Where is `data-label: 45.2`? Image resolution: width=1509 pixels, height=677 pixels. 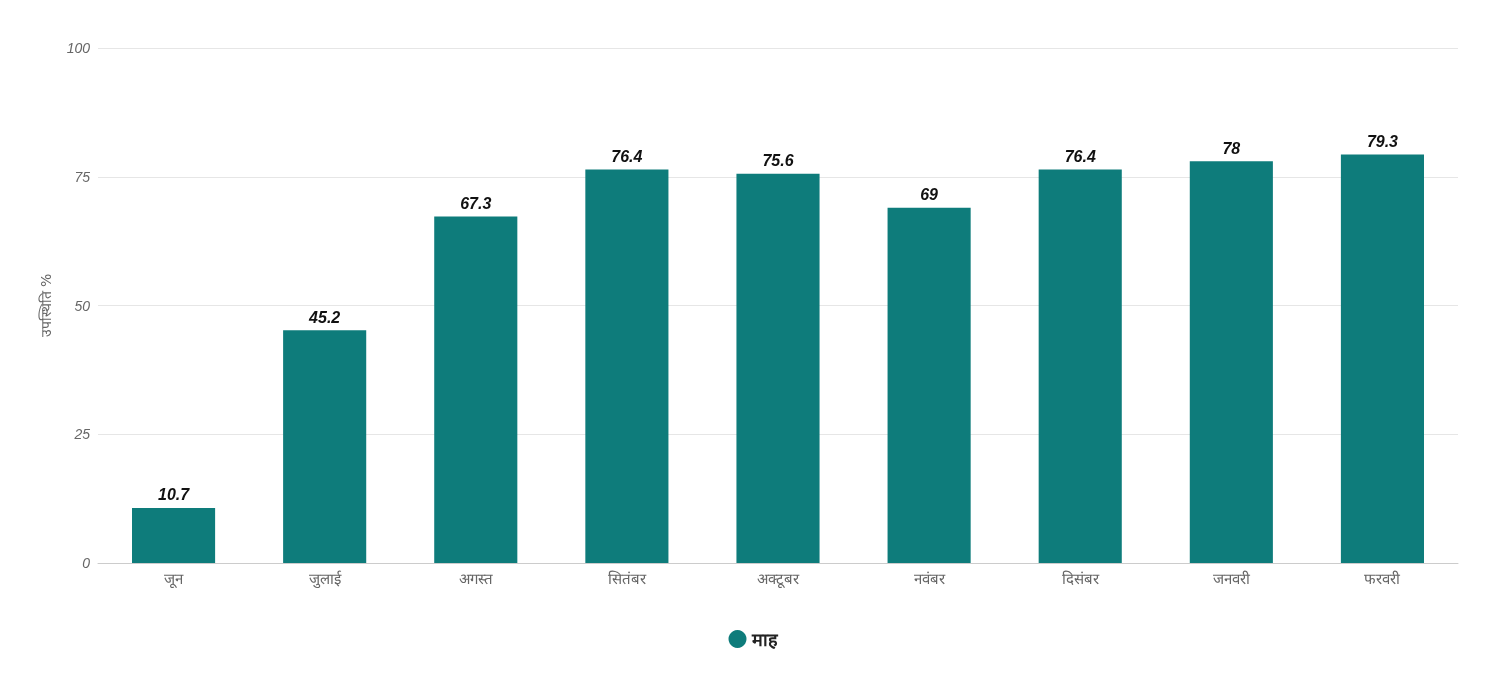
data-label: 45.2 is located at coordinates (324, 317).